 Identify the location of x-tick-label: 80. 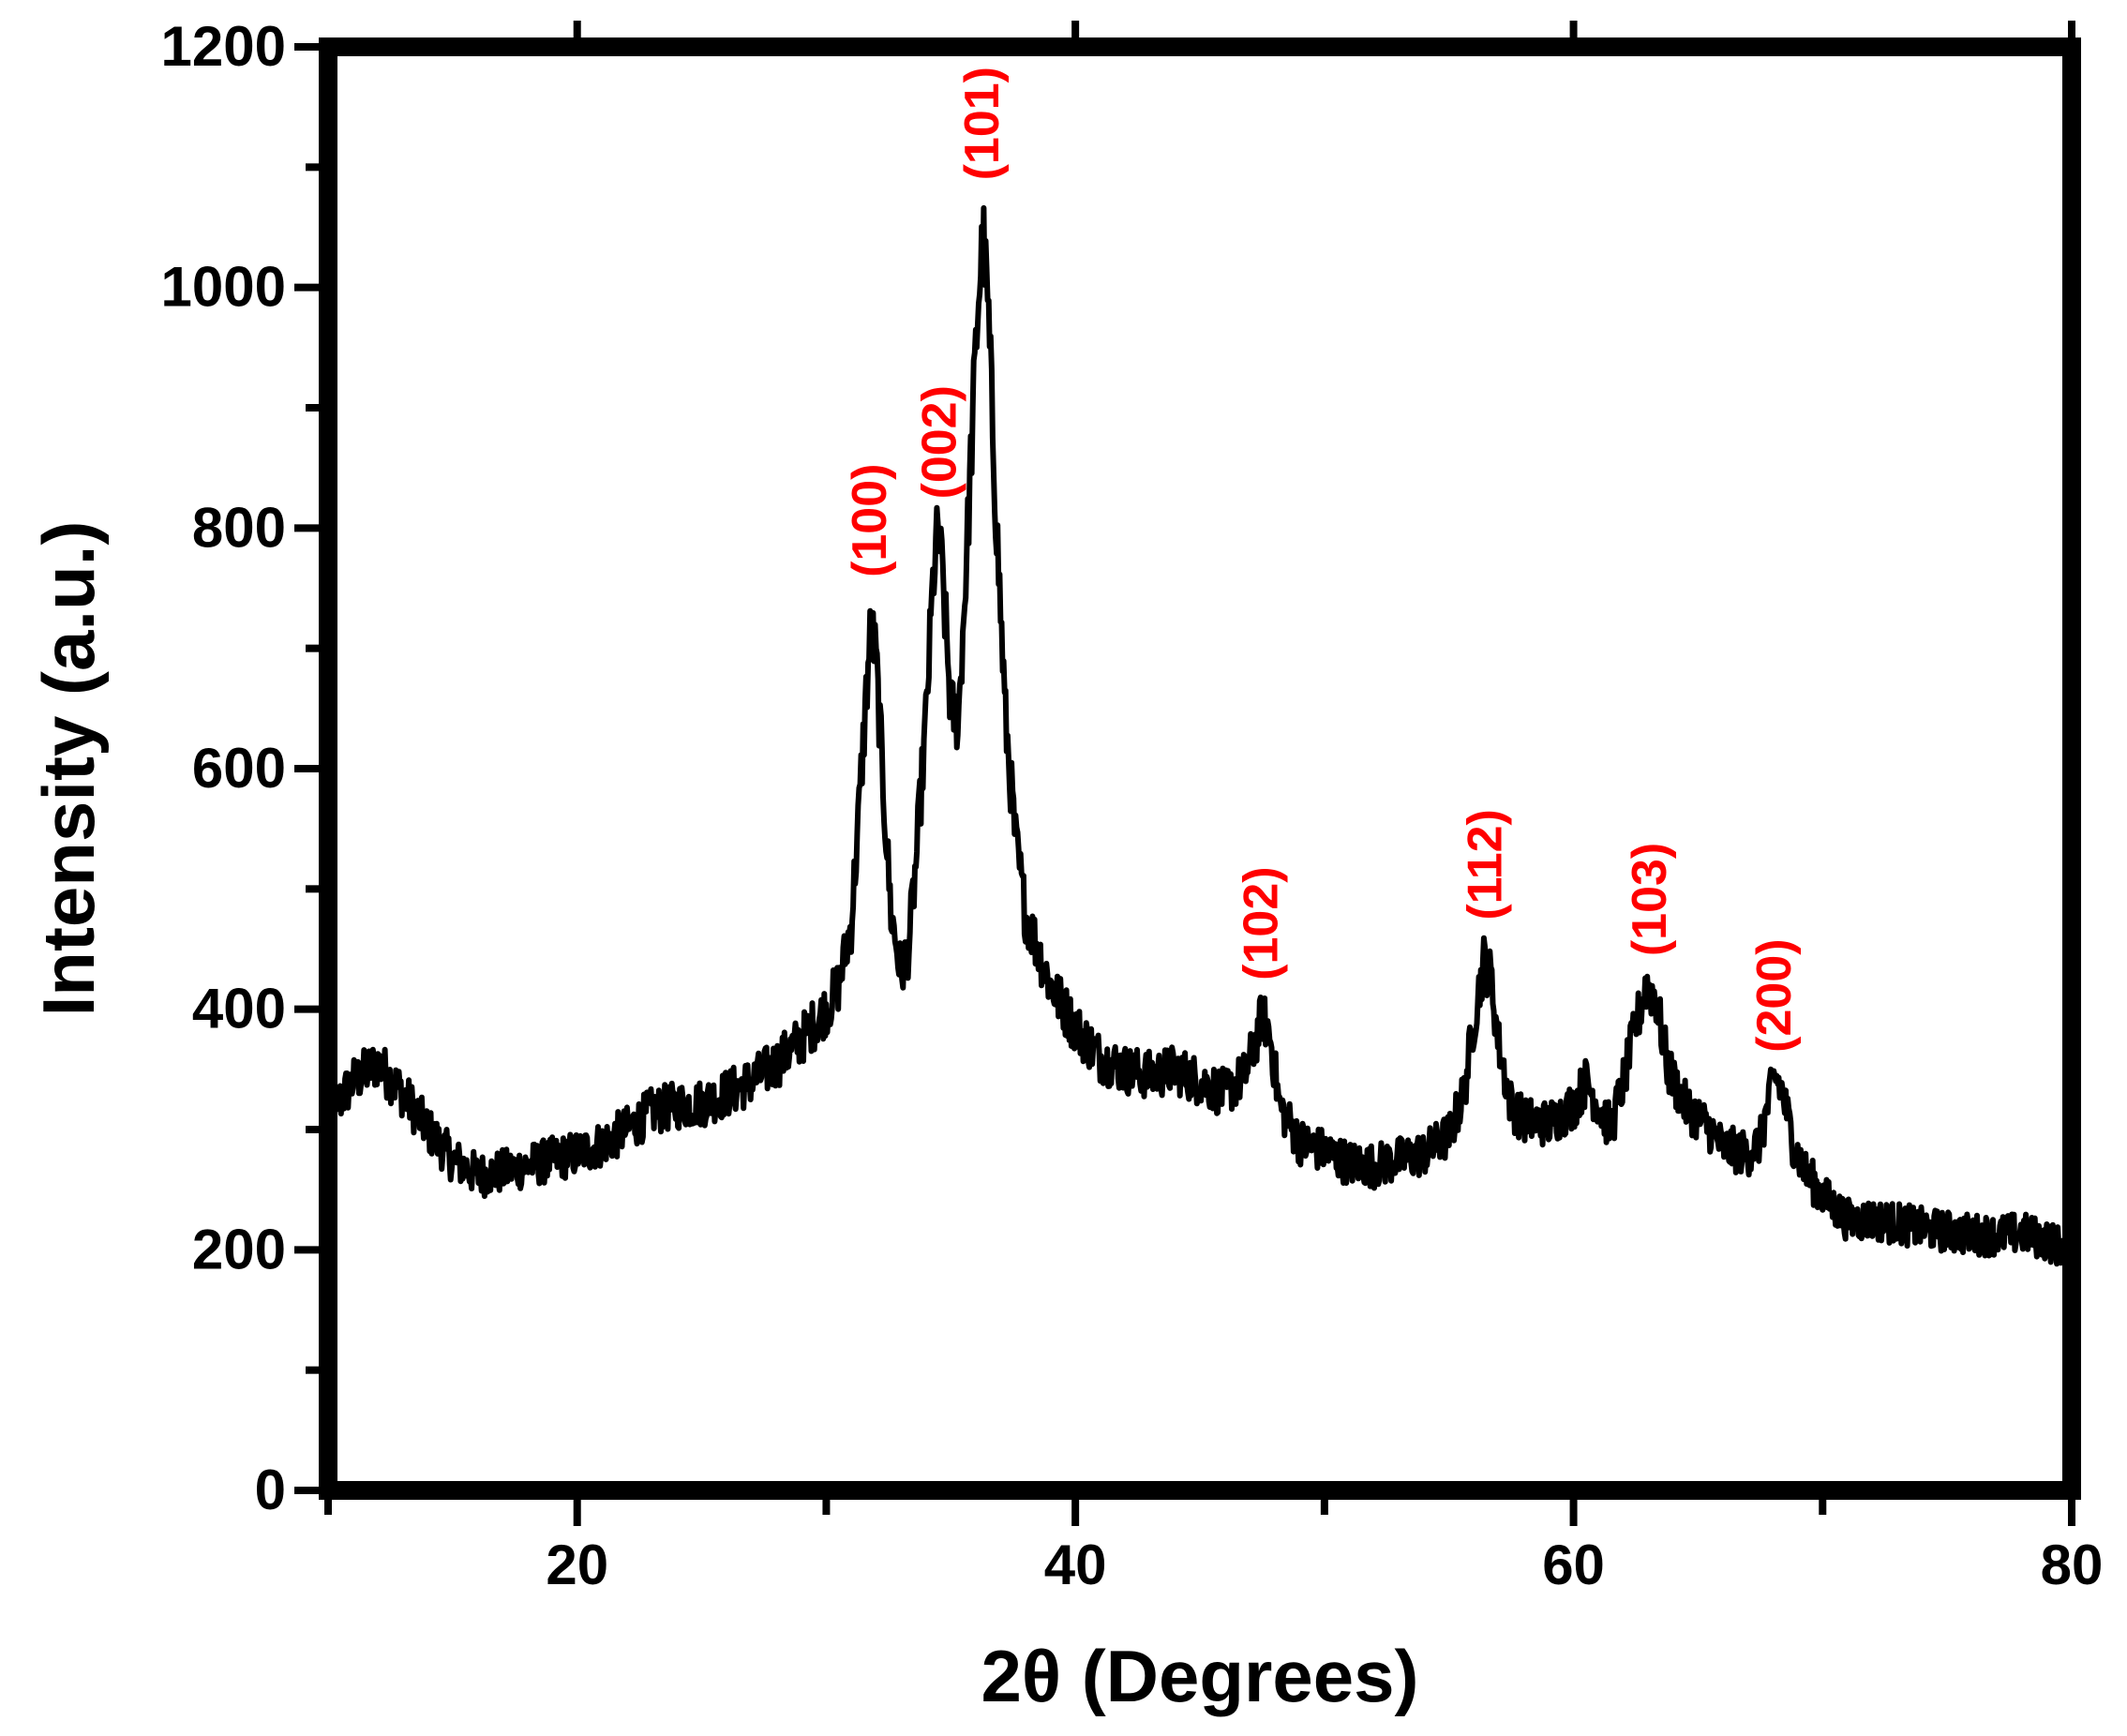
(2072, 1565).